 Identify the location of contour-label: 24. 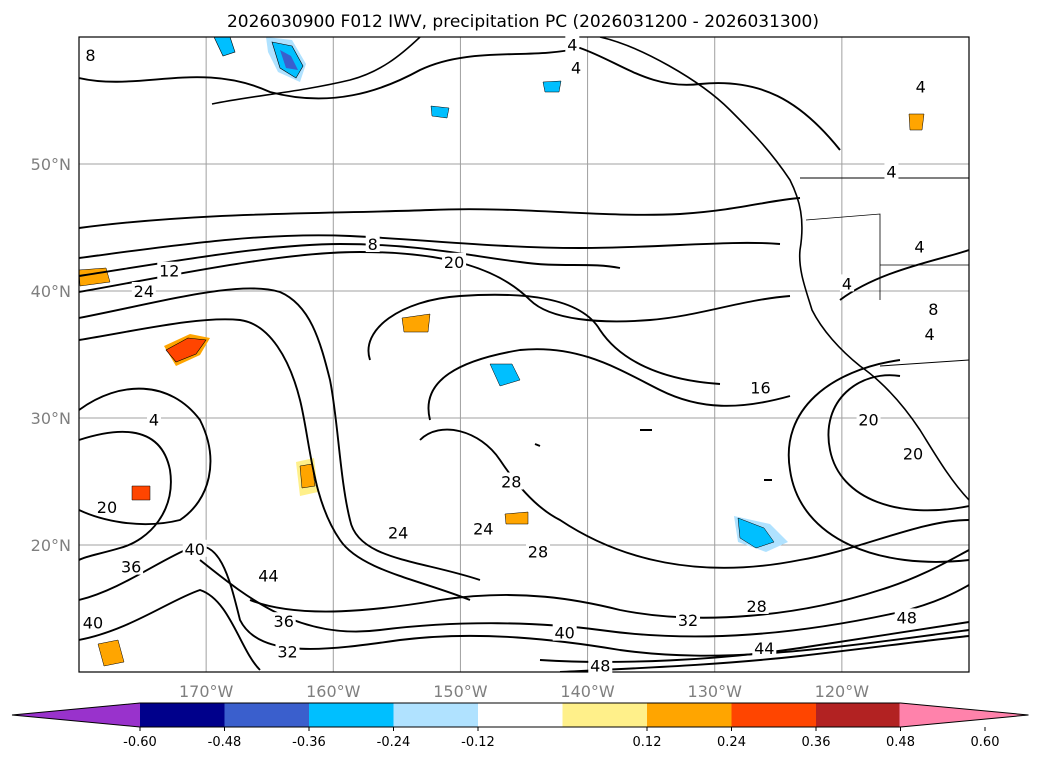
(144, 291).